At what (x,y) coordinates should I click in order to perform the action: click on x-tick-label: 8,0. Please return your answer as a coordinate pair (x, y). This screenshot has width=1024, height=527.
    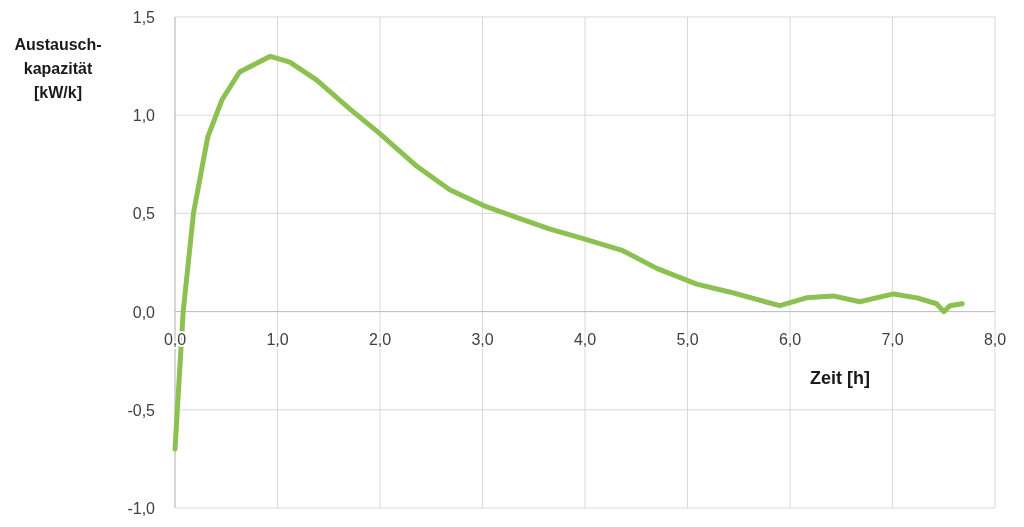
    Looking at the image, I should click on (995, 339).